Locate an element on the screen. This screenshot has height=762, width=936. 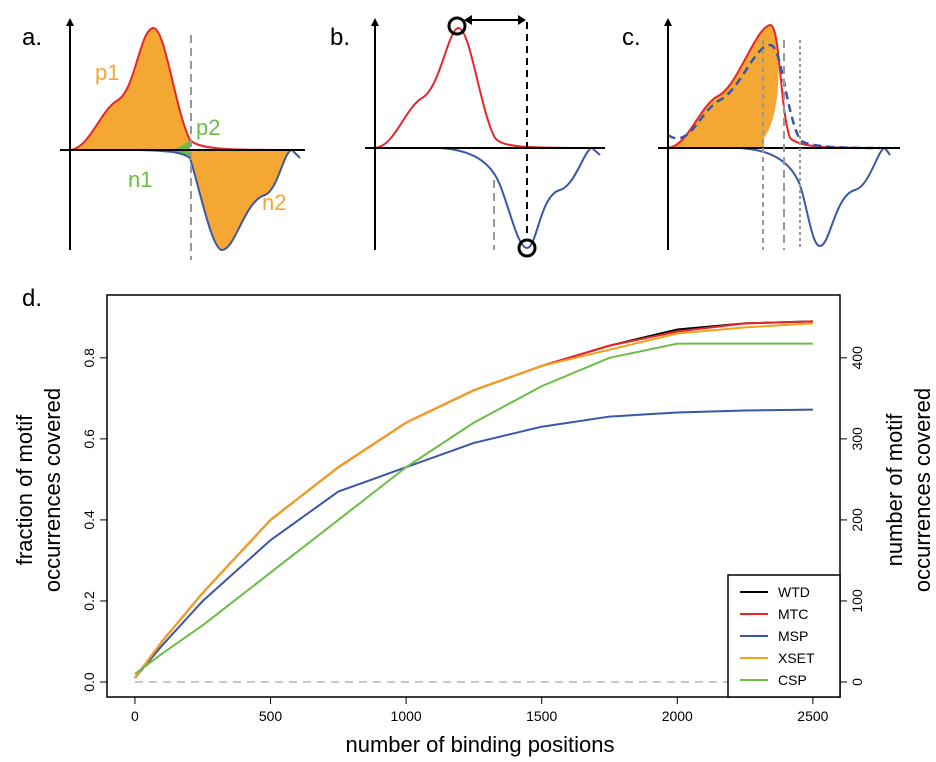
y-tick-label: 0.2 is located at coordinates (89, 601).